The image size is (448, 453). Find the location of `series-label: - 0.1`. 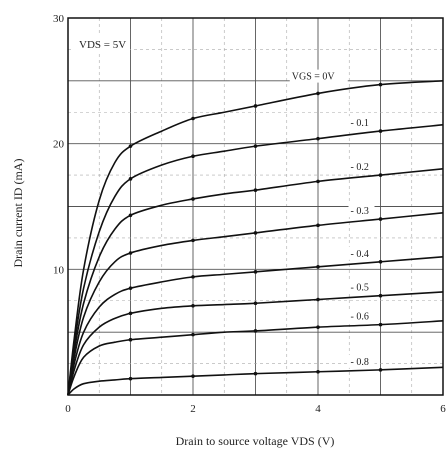

series-label: - 0.1 is located at coordinates (360, 123).